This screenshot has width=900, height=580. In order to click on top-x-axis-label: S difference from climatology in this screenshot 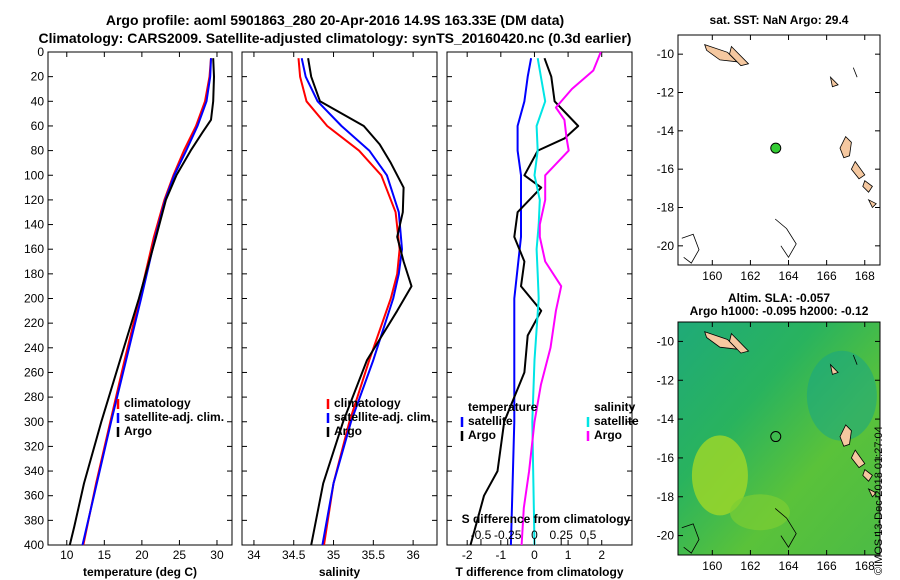, I will do `click(546, 519)`.